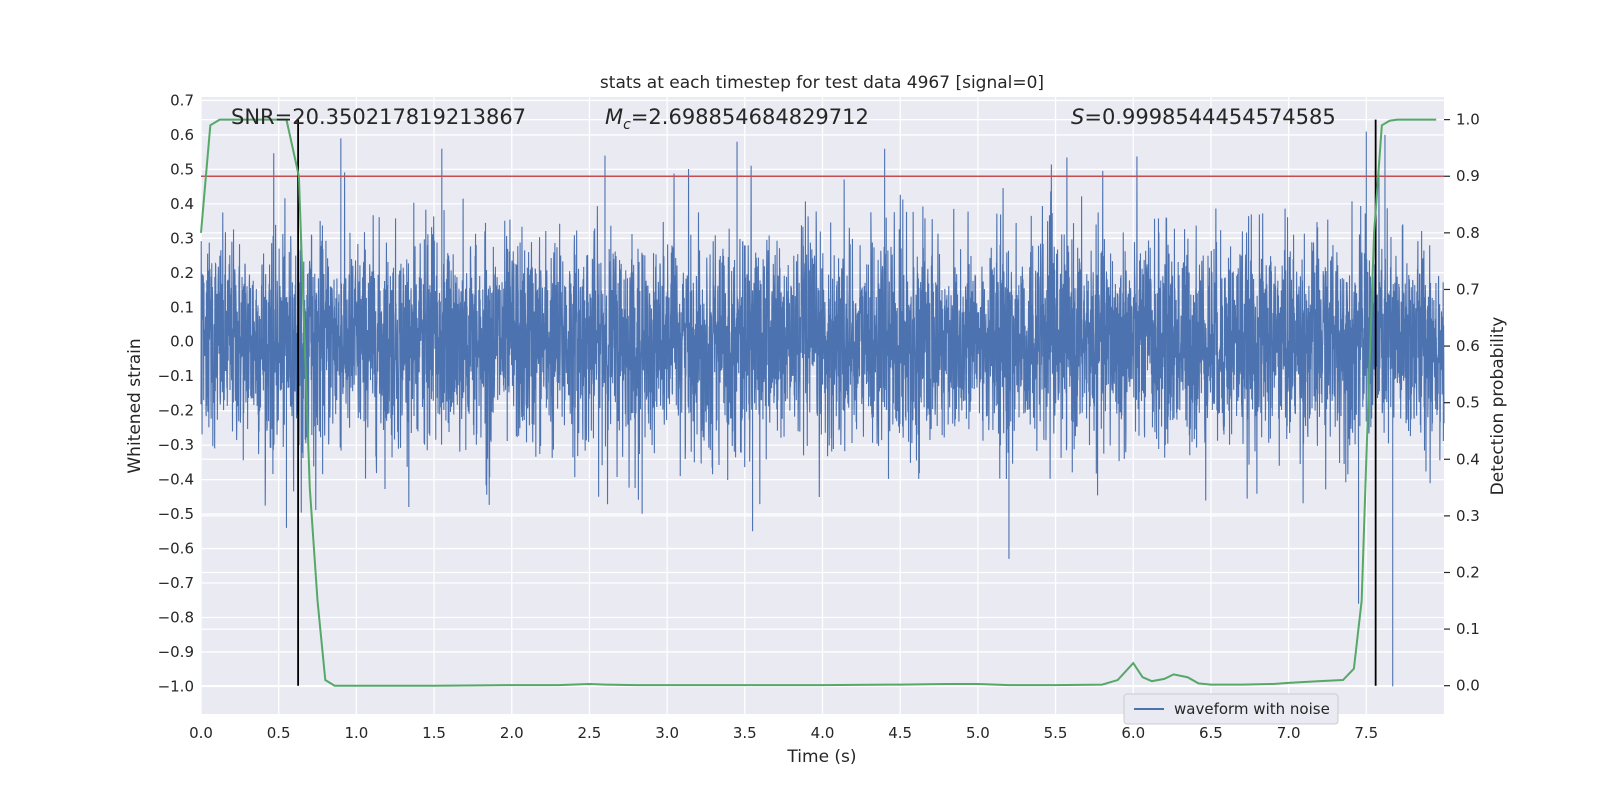 The image size is (1600, 800). What do you see at coordinates (279, 733) in the screenshot?
I see `x-tick-label: 0.5` at bounding box center [279, 733].